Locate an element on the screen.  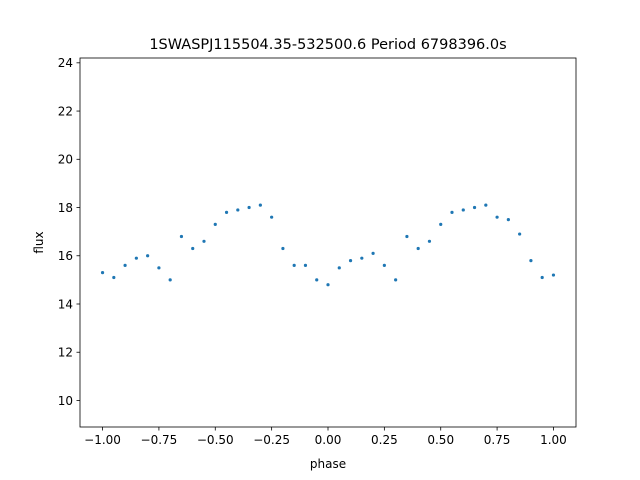
y-tick-label: 16 is located at coordinates (65, 256).